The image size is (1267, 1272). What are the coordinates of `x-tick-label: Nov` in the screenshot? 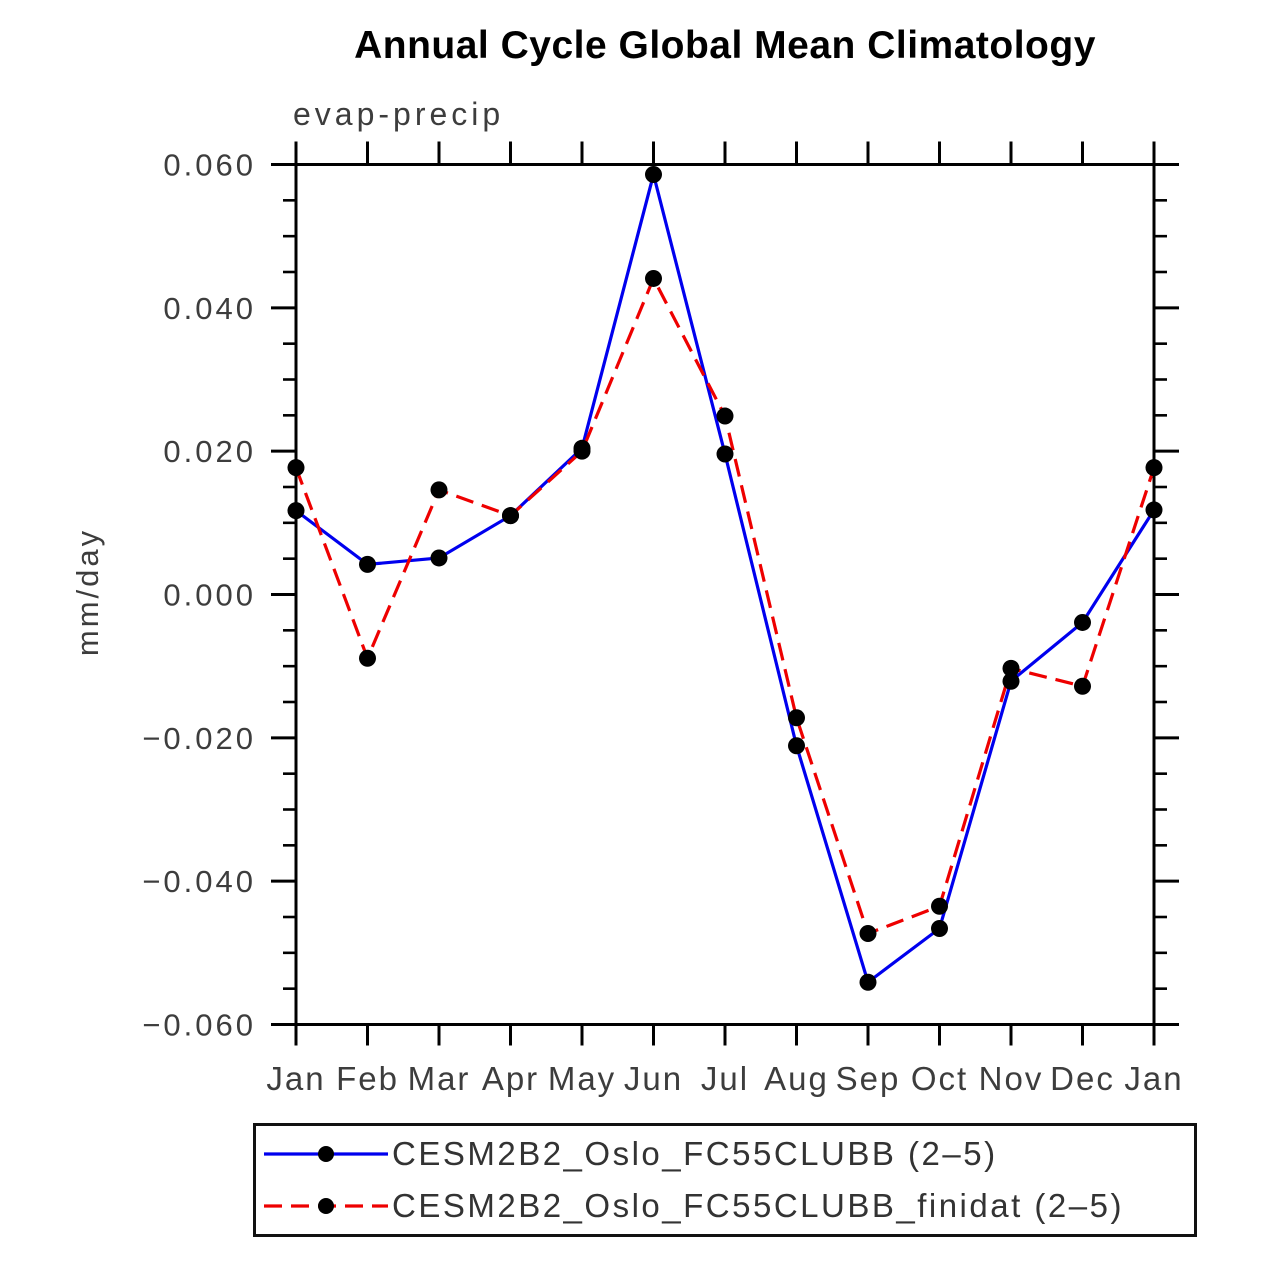 It's located at (1011, 1078).